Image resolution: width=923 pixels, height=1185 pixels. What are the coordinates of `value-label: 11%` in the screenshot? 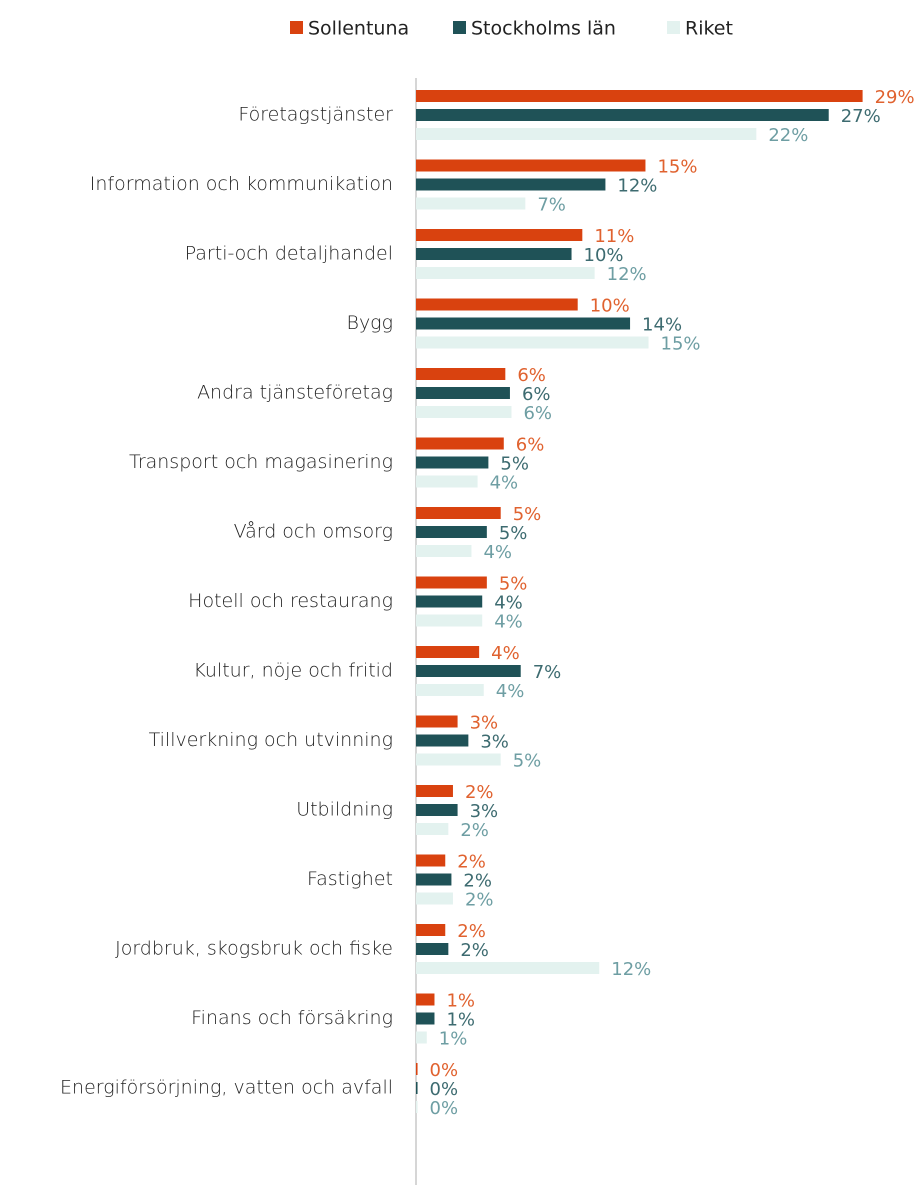 It's located at (614, 236).